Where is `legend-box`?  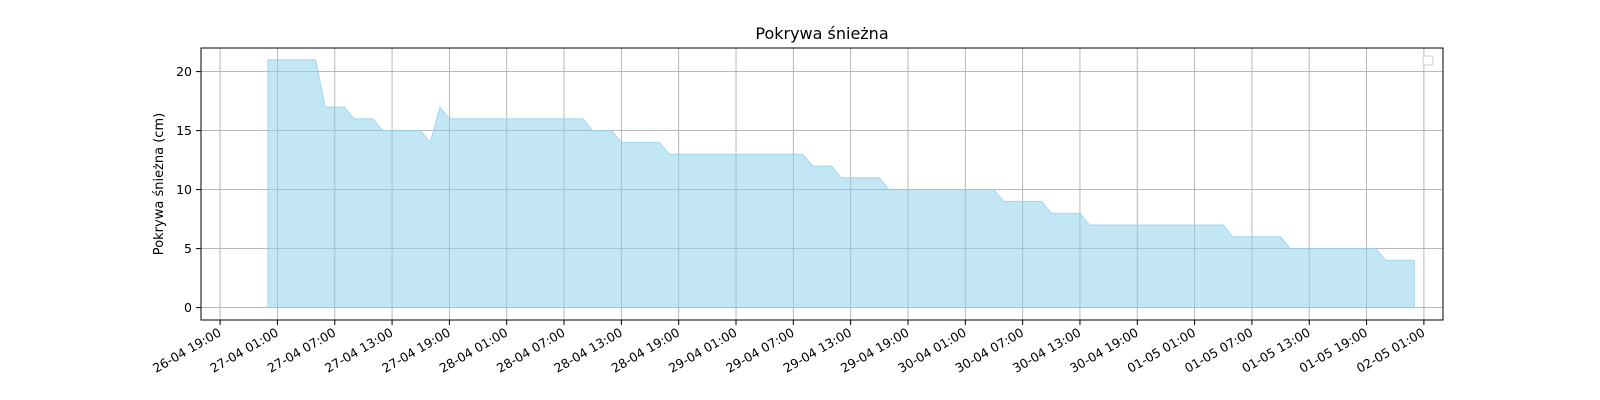 legend-box is located at coordinates (1428, 60).